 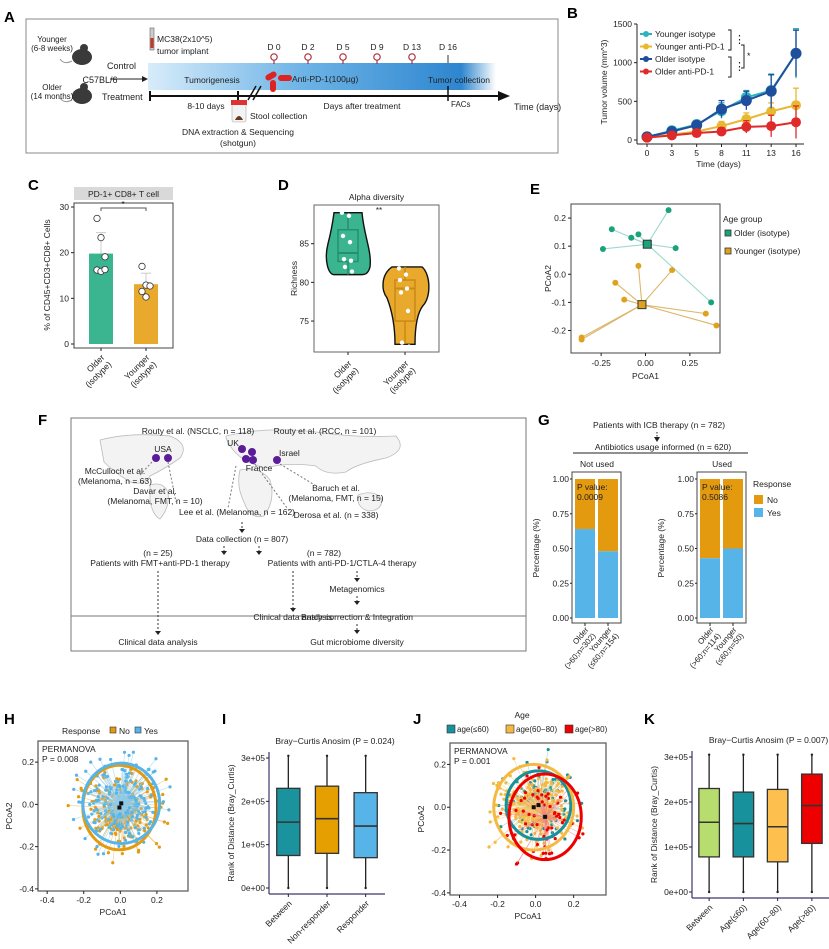 I want to click on day-mark-label: D 0, so click(x=274, y=47).